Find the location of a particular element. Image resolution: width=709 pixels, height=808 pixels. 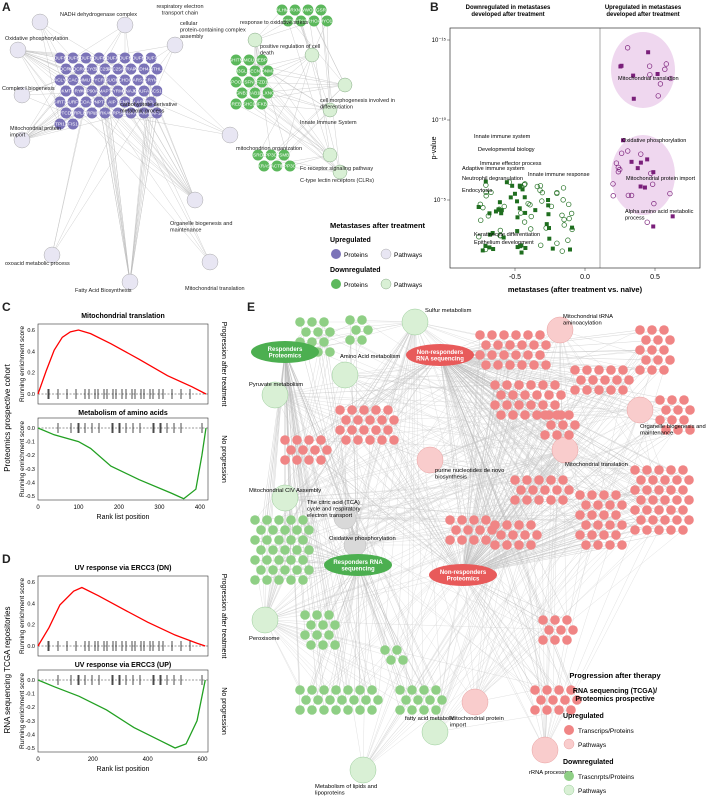

gene-label: SFN is located at coordinates (248, 82).